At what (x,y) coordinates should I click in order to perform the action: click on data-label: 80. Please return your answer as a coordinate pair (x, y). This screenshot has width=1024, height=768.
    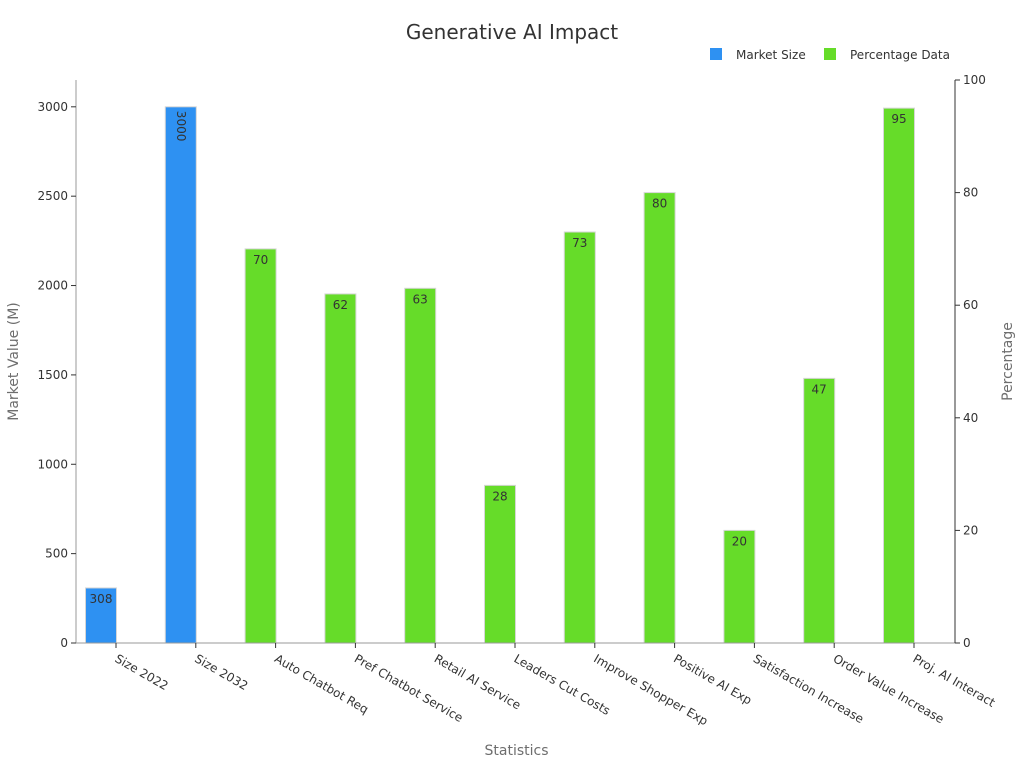
    Looking at the image, I should click on (659, 204).